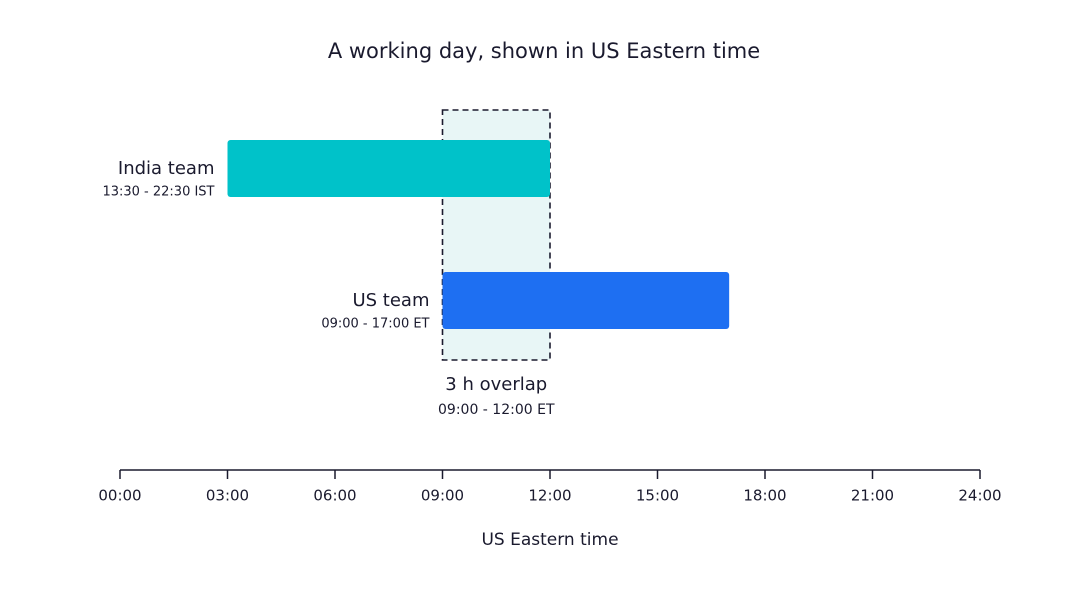  What do you see at coordinates (496, 410) in the screenshot?
I see `overlap-detail: 09:00 - 12:00 ET` at bounding box center [496, 410].